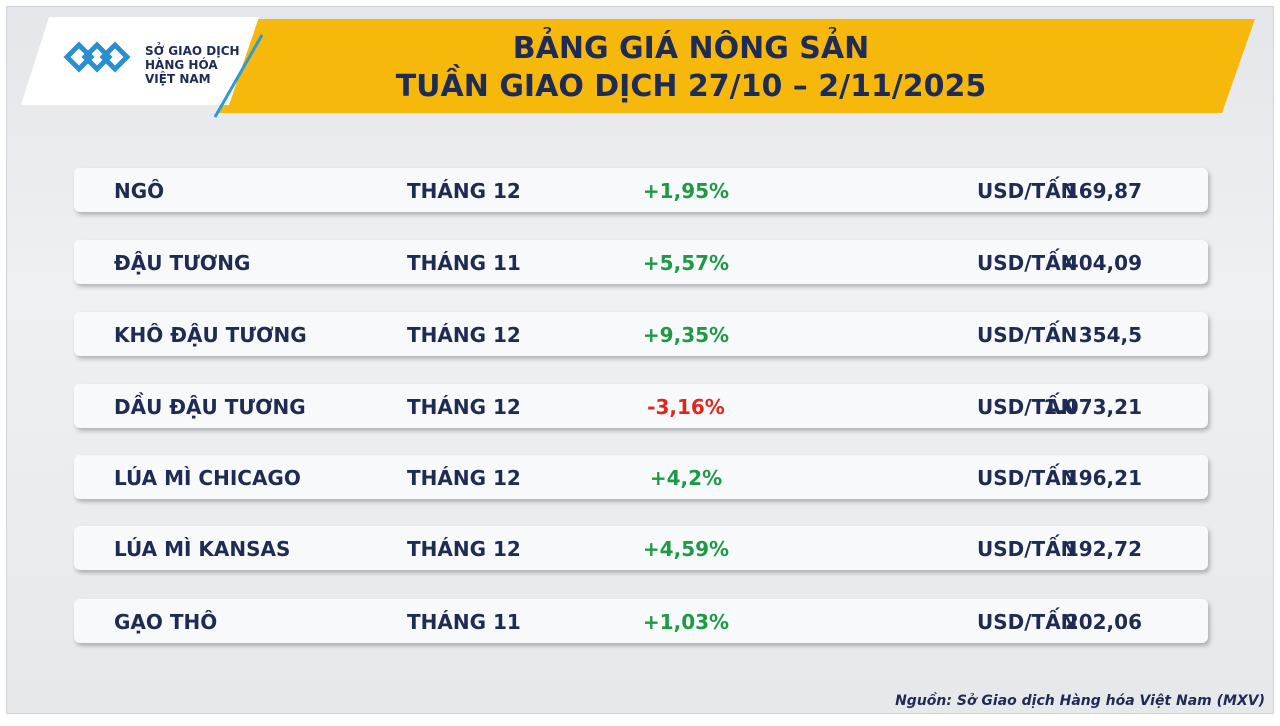 This screenshot has height=726, width=1280. I want to click on price: 1.073,21, so click(1092, 407).